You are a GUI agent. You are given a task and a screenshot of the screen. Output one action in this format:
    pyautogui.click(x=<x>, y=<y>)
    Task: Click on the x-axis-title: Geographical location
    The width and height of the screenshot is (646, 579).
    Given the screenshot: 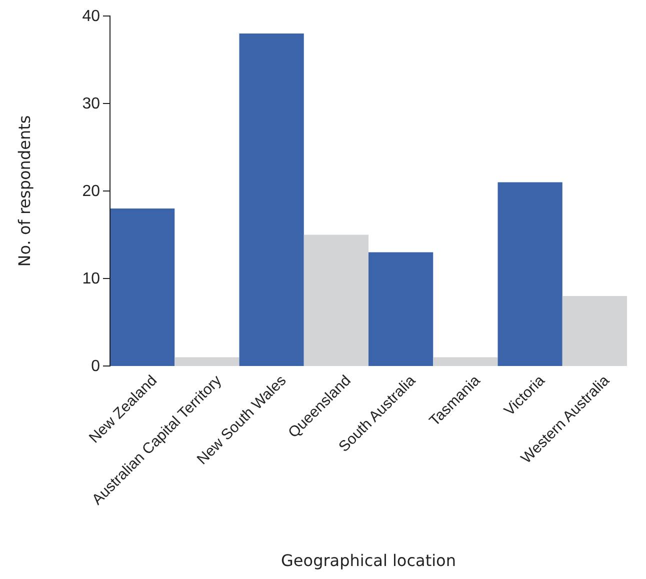 What is the action you would take?
    pyautogui.click(x=368, y=560)
    